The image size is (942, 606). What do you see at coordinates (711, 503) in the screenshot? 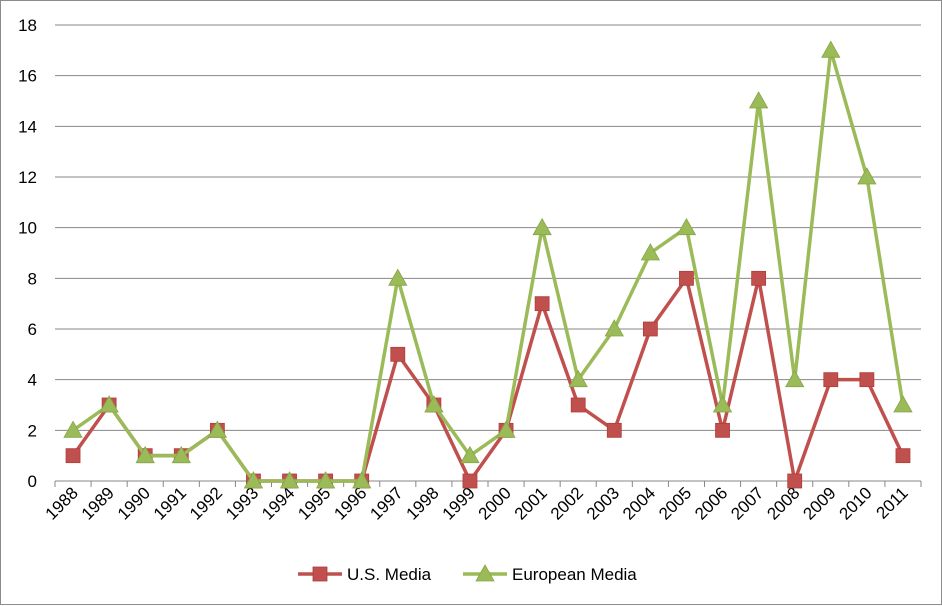
I see `x-tick-label: 2006` at bounding box center [711, 503].